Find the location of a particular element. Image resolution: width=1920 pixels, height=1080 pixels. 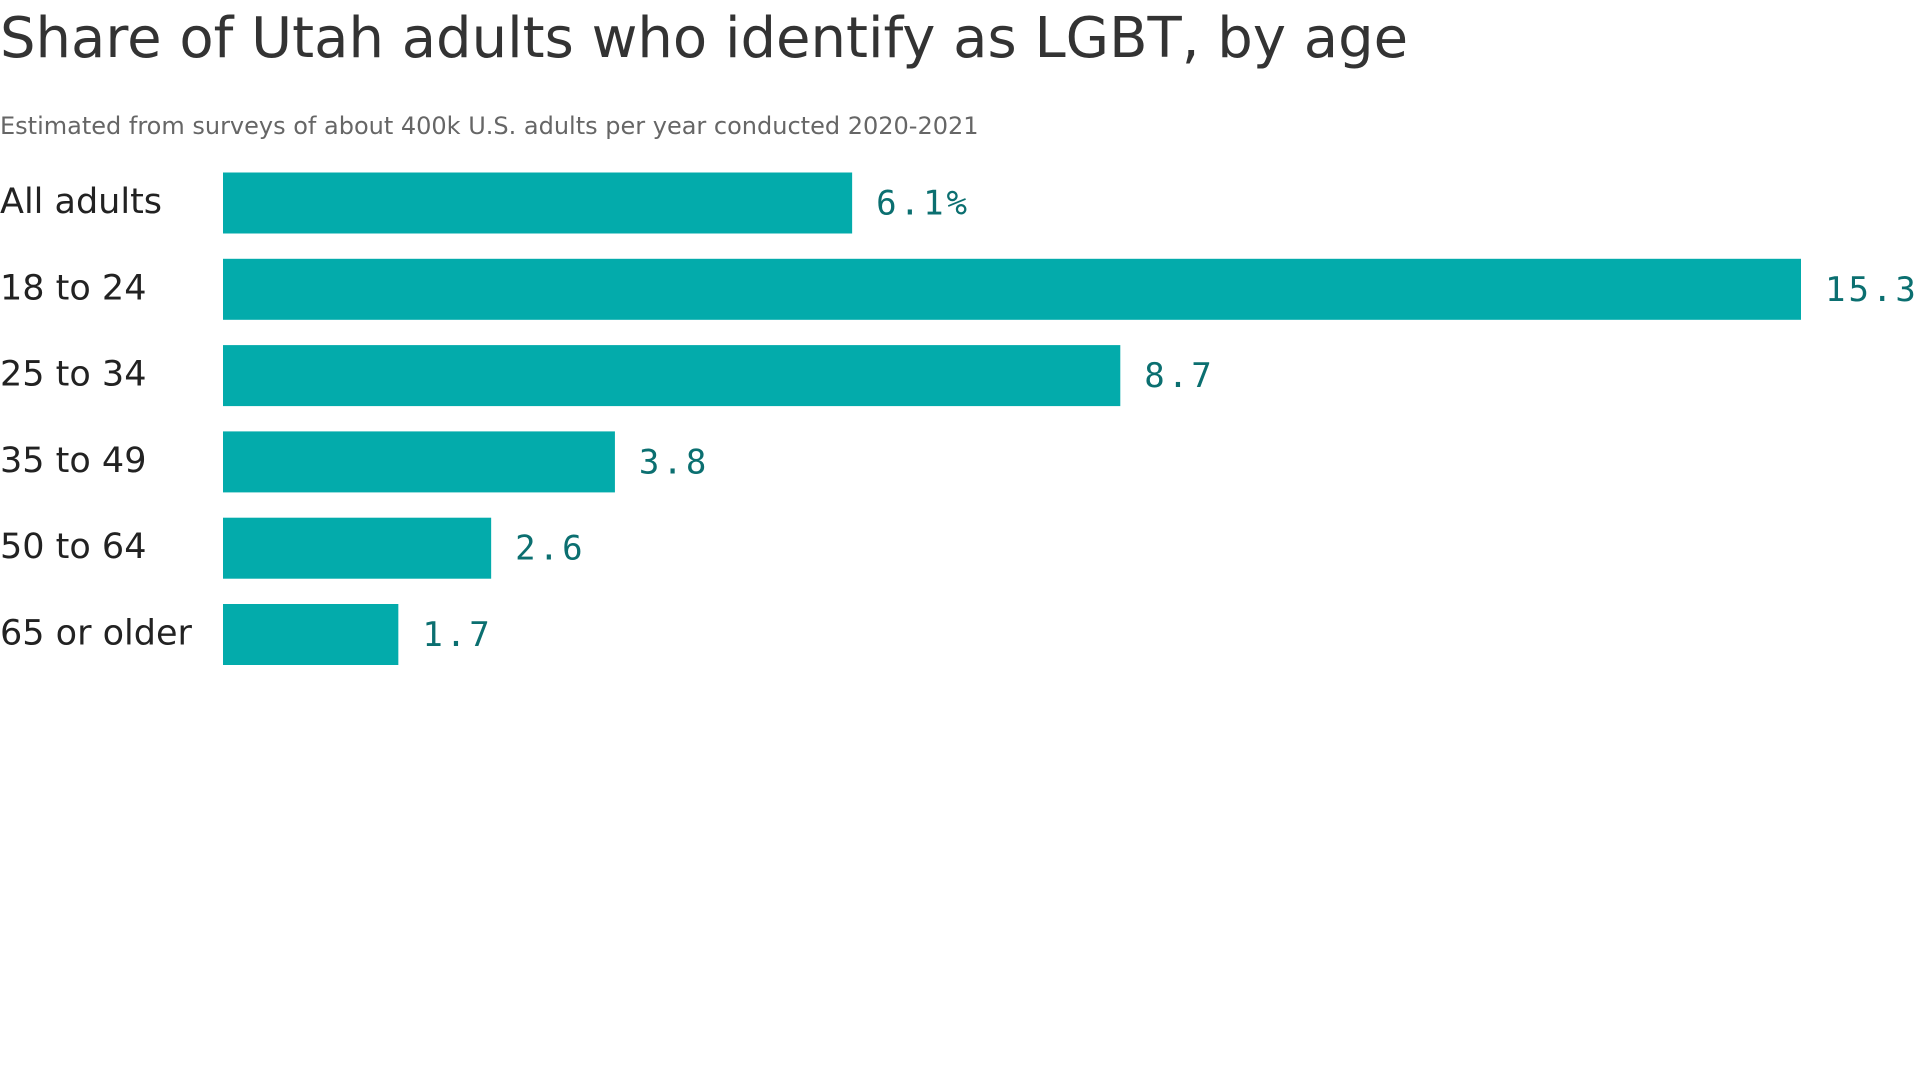

category-label: 25 to 34 is located at coordinates (73, 375).